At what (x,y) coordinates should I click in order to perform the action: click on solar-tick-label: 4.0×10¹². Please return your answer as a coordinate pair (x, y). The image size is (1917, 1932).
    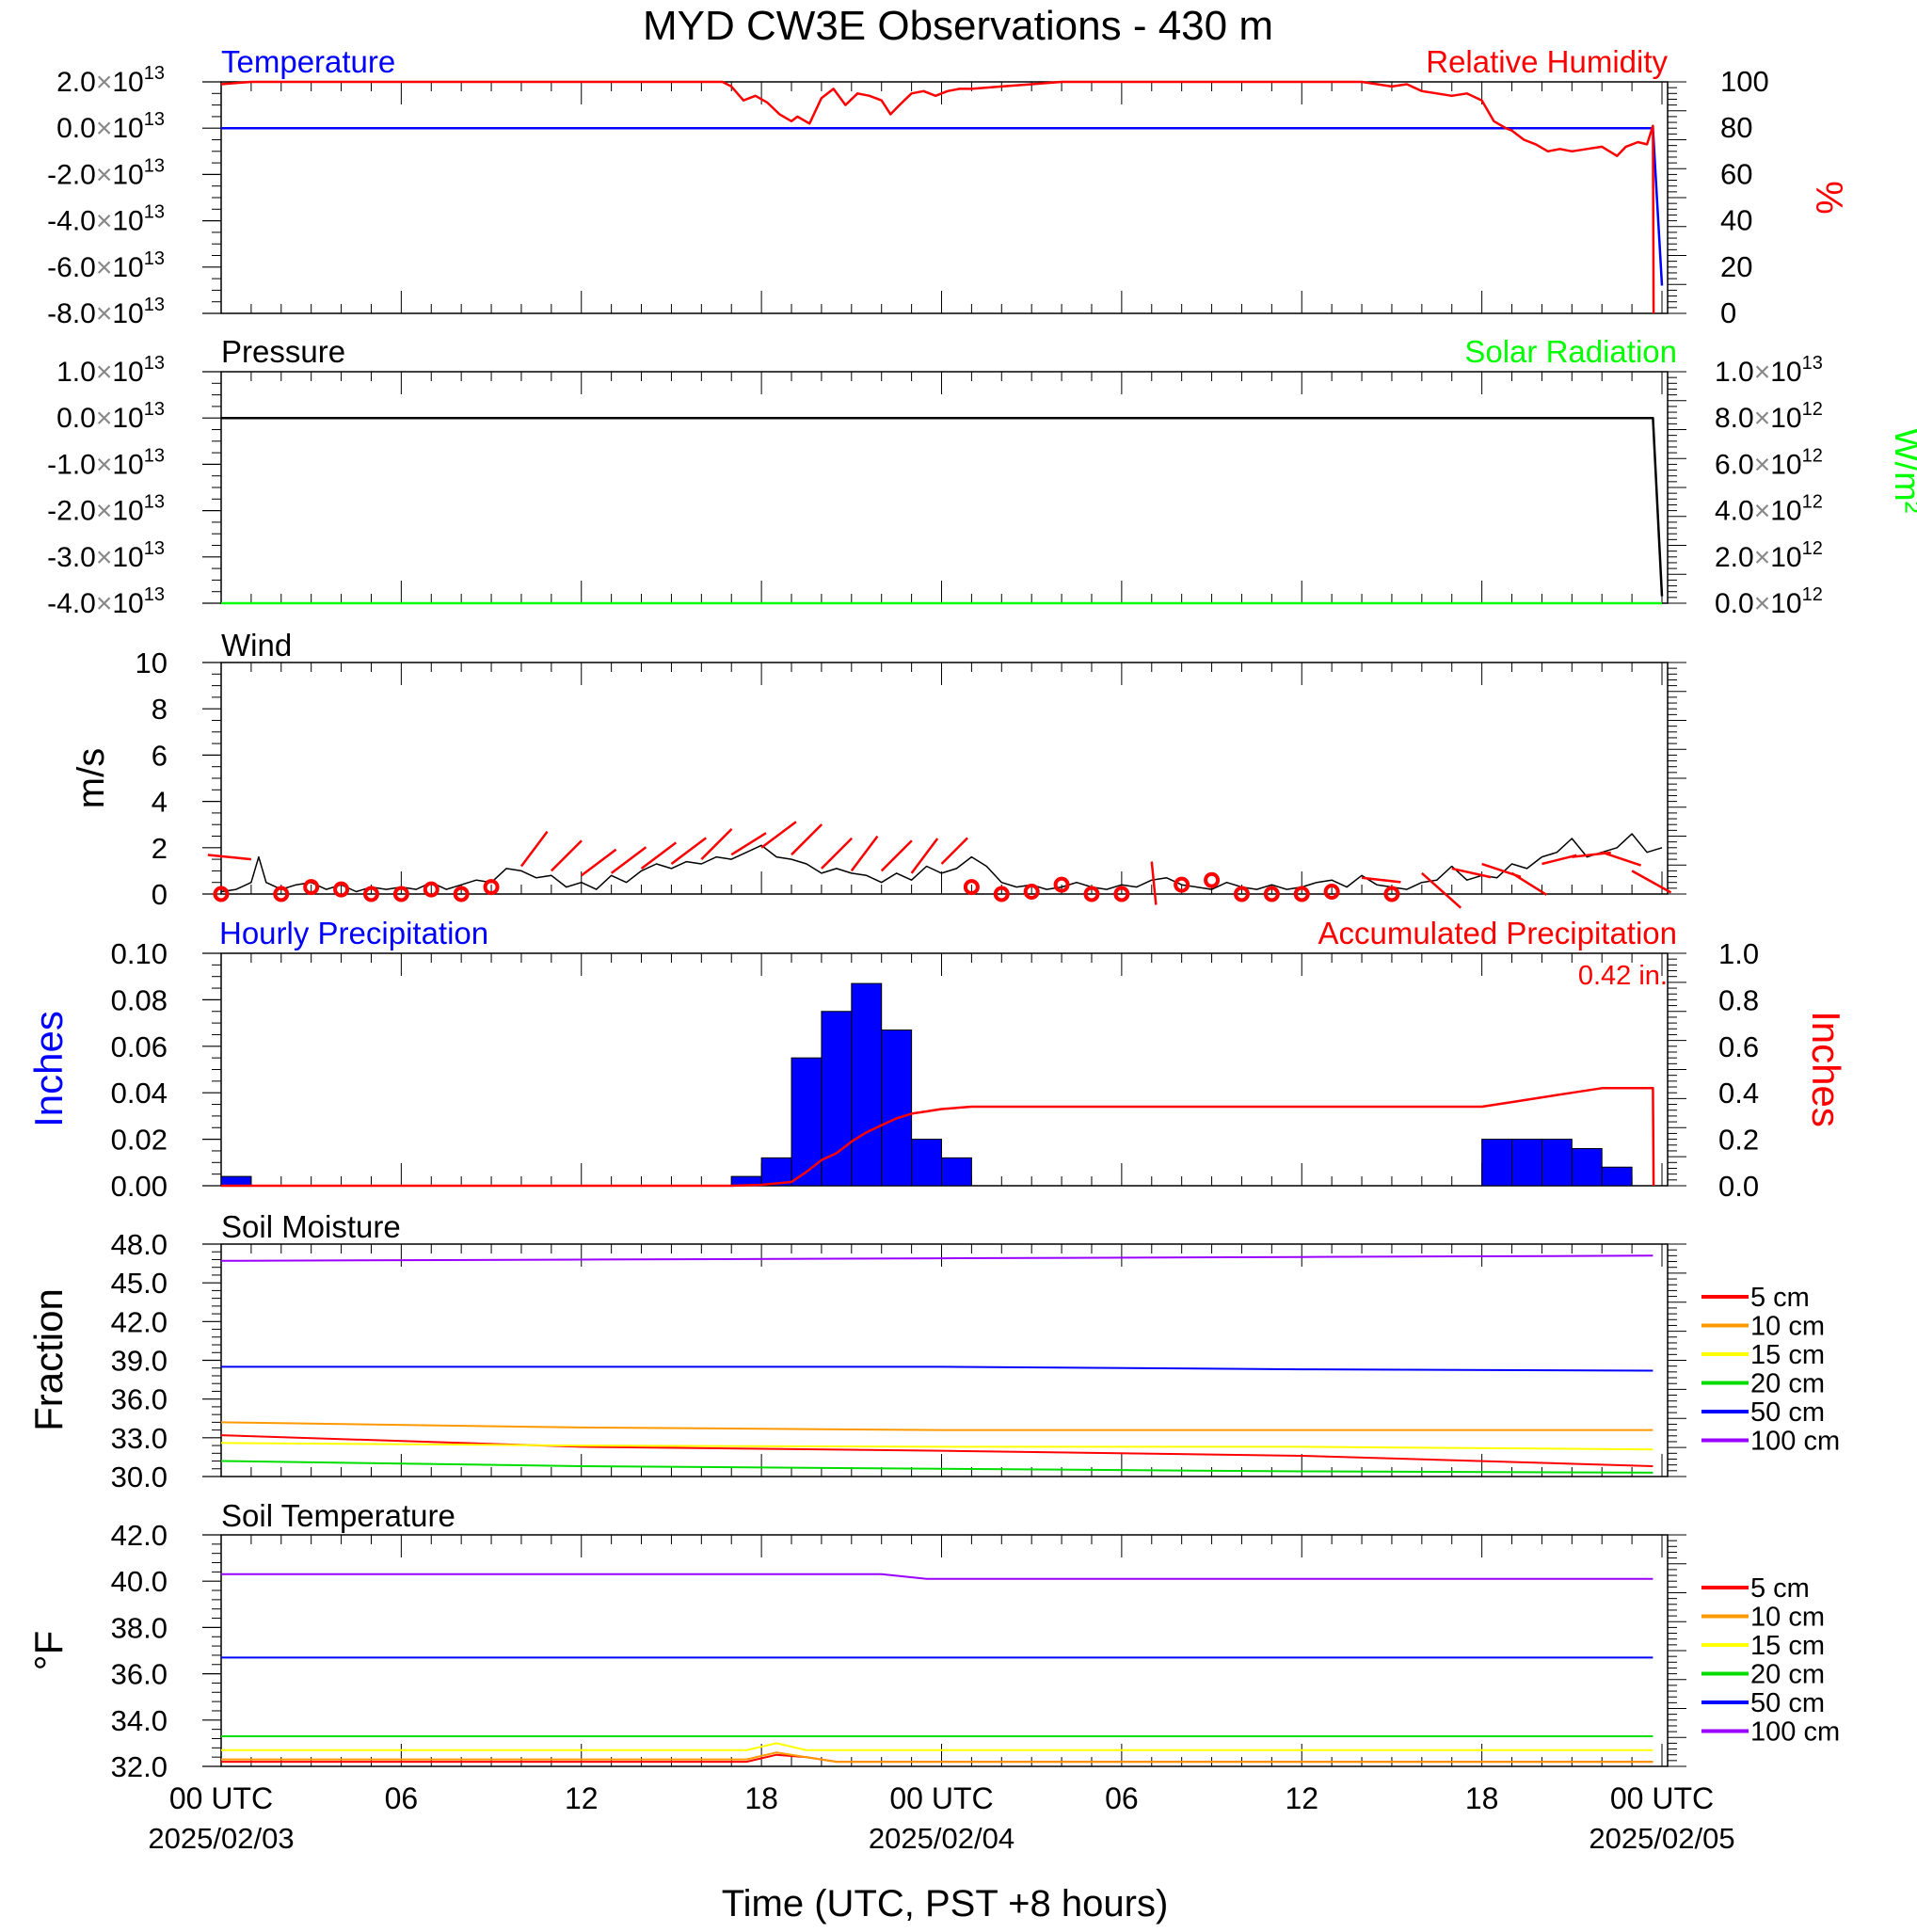
    Looking at the image, I should click on (1769, 509).